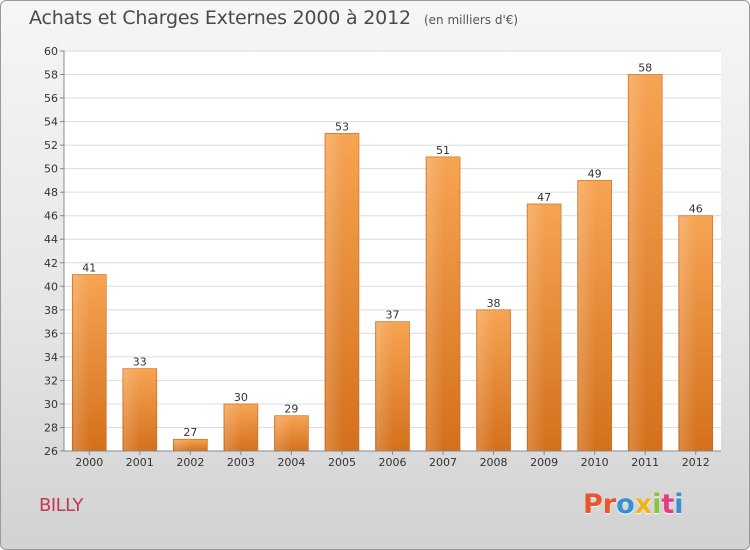 The width and height of the screenshot is (750, 550). I want to click on y-tick-label: 36, so click(51, 333).